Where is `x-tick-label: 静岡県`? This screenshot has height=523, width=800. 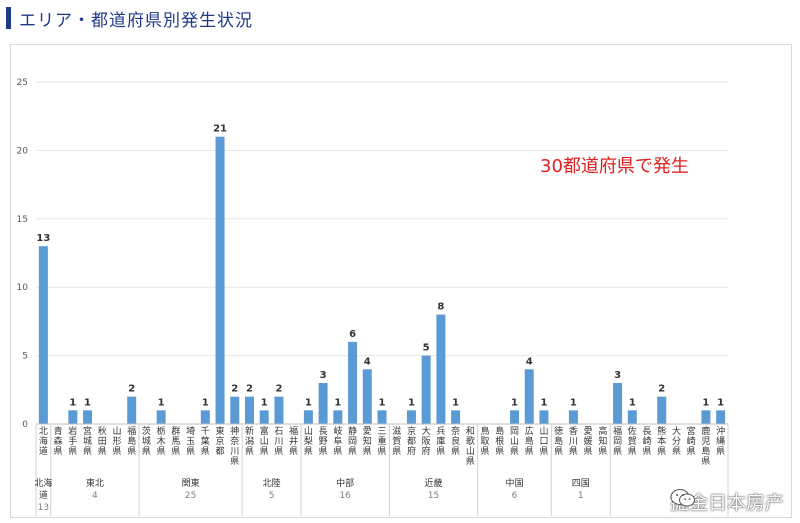 x-tick-label: 静岡県 is located at coordinates (352, 441).